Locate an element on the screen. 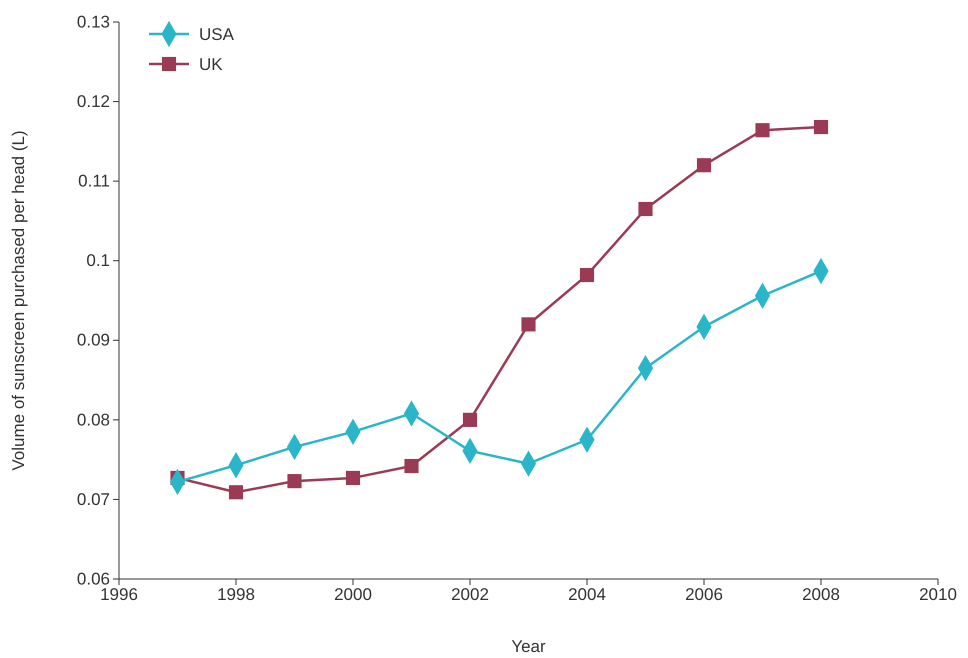  y-axis-title: Volume of sunscreen purchased per head (L) is located at coordinates (18, 300).